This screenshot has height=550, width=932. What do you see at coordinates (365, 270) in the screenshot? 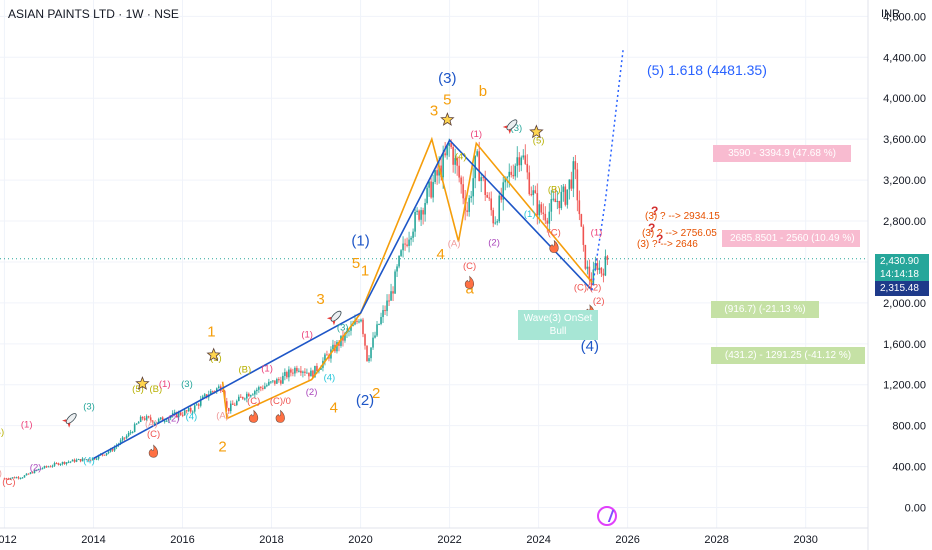
I see `major-wave-label: 1` at bounding box center [365, 270].